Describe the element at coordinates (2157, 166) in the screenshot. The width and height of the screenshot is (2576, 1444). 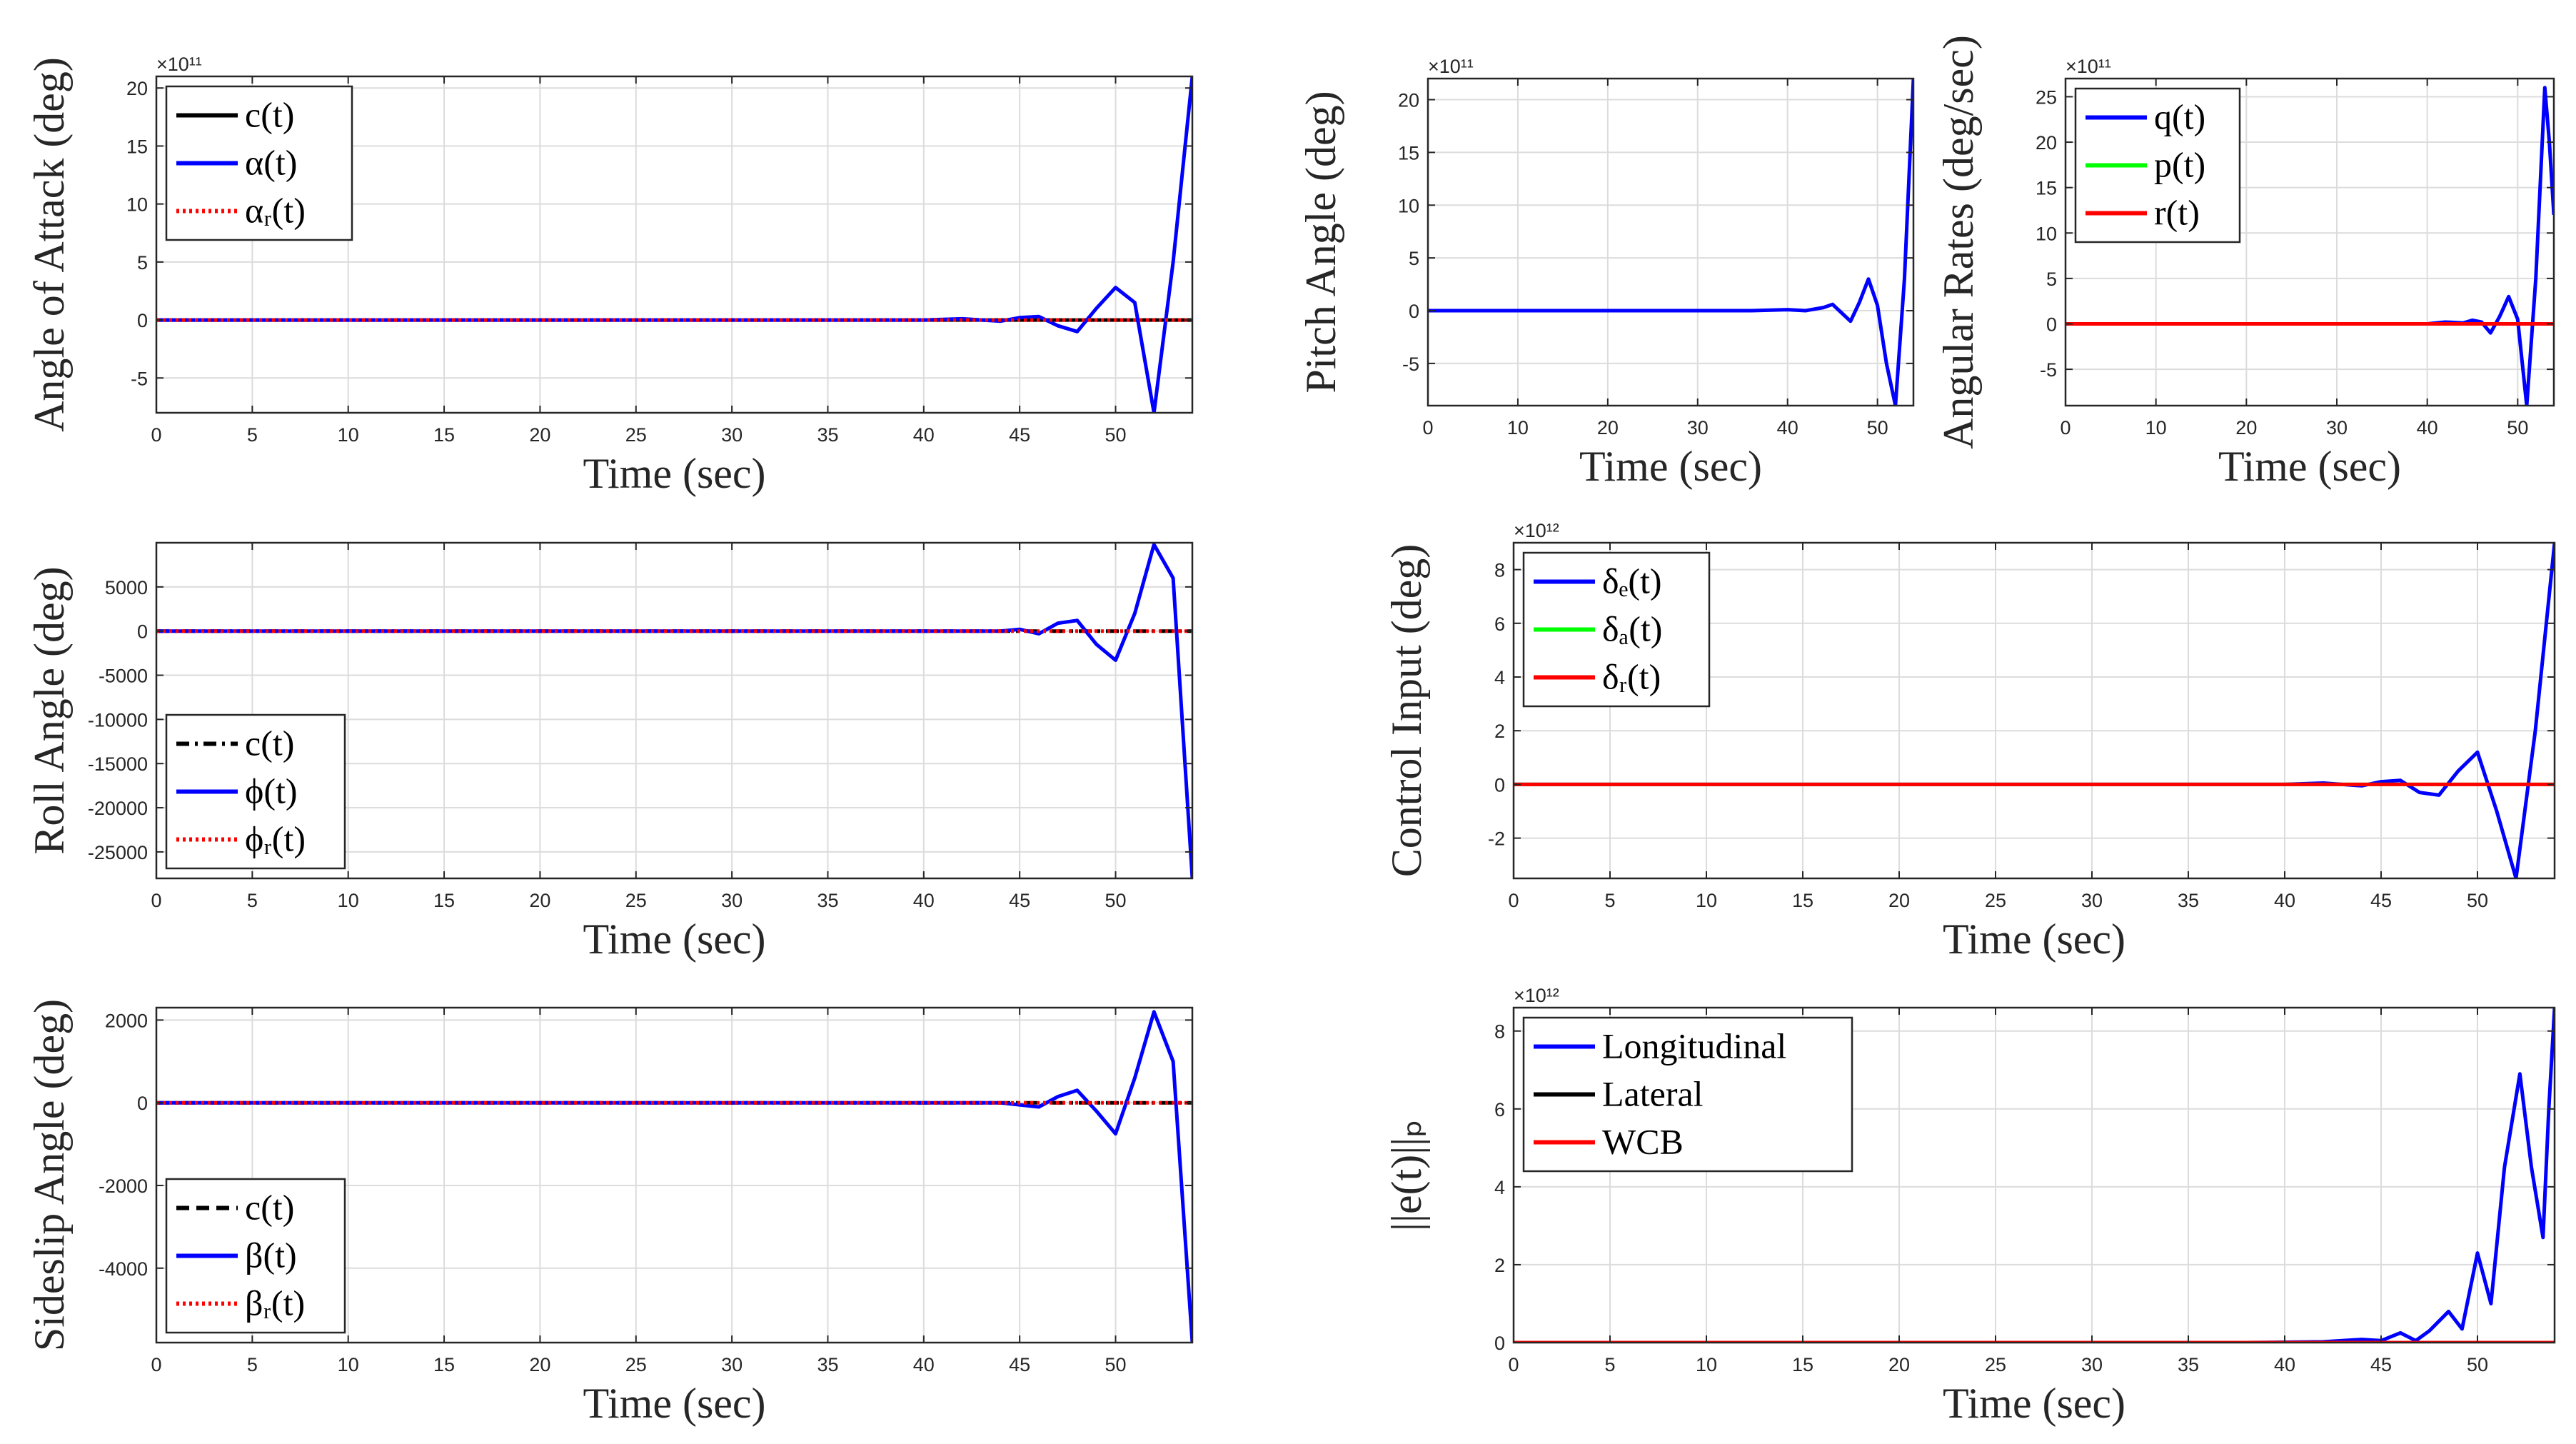
I see `legend: q(t) p(t) r(t)` at that location.